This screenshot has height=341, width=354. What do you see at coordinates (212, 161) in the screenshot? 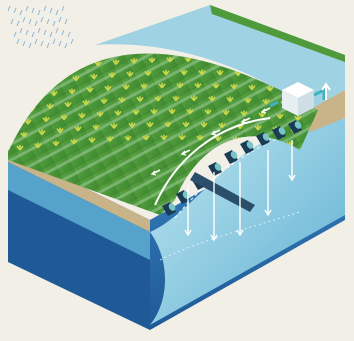
I see `uplift-arc` at bounding box center [212, 161].